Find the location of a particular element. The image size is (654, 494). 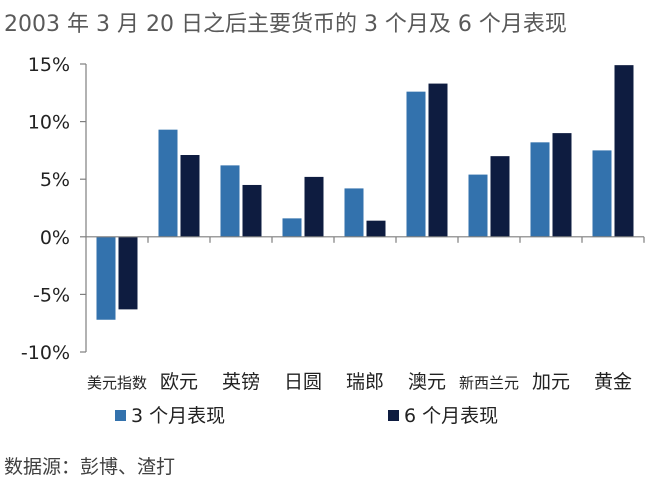

x-category-label: 澳元 is located at coordinates (427, 382).